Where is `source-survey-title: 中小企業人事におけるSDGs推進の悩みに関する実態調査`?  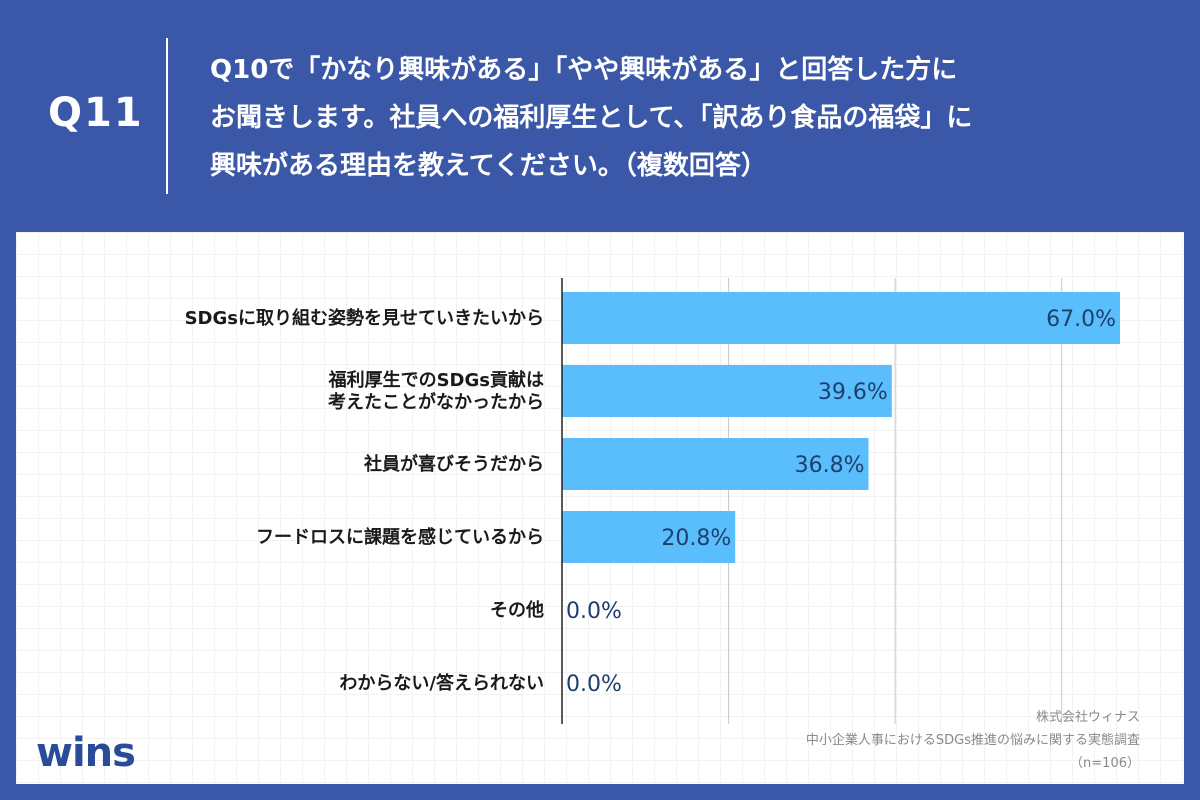 source-survey-title: 中小企業人事におけるSDGs推進の悩みに関する実態調査 is located at coordinates (972, 740).